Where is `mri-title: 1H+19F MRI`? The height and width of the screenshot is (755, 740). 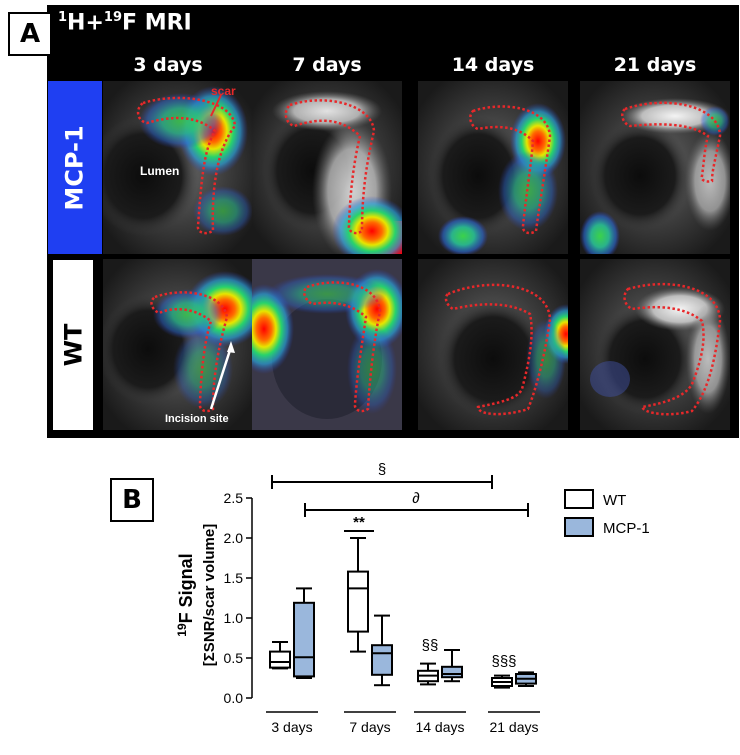 mri-title: 1H+19F MRI is located at coordinates (125, 23).